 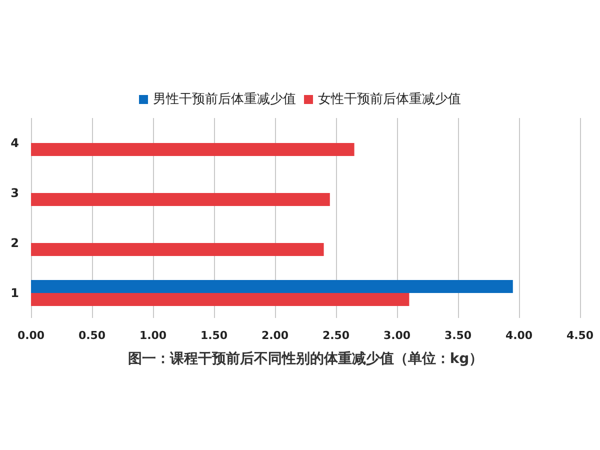 I want to click on x-tick-label: 4.00, so click(x=519, y=335).